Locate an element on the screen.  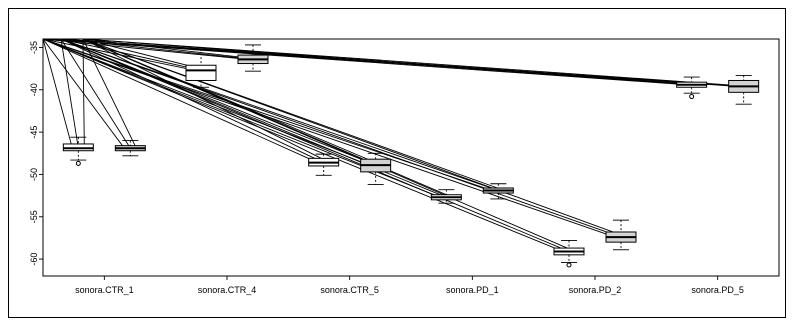
x-tick-label: sonora.CTR_1 is located at coordinates (104, 290).